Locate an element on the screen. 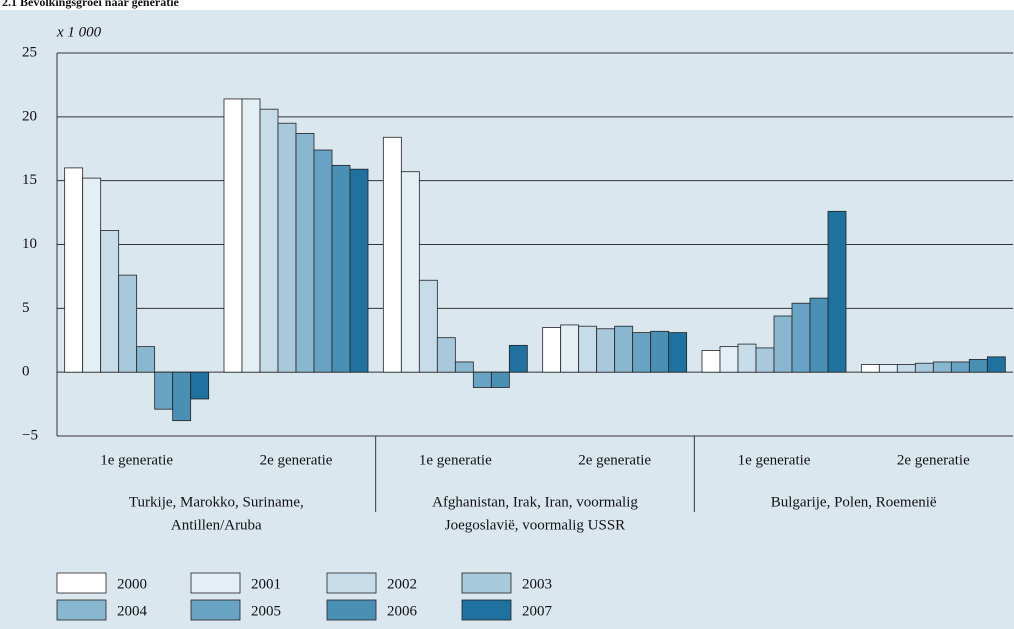  group-label: Bulgarije, Polen, Roemenië is located at coordinates (854, 502).